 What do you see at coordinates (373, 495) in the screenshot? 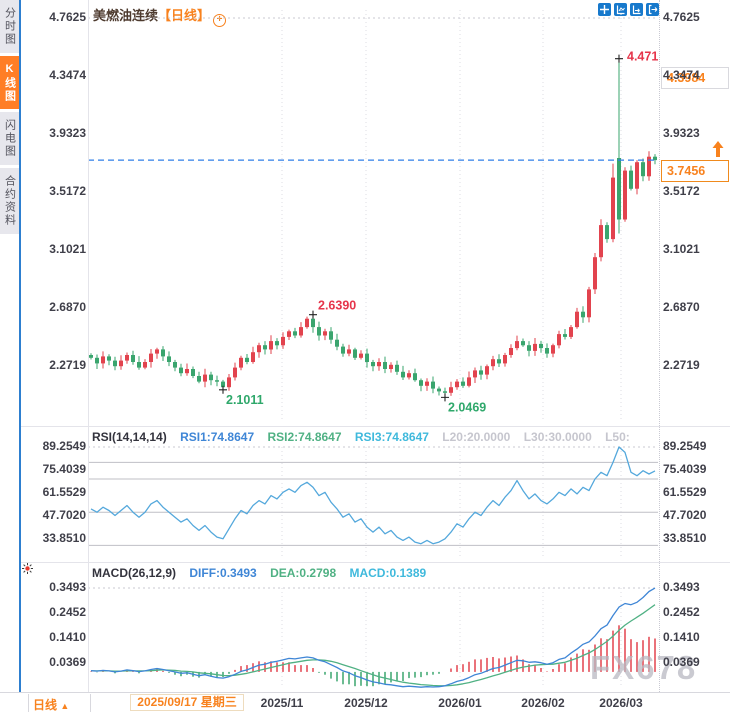
I see `rsi-indicator-chart` at bounding box center [373, 495].